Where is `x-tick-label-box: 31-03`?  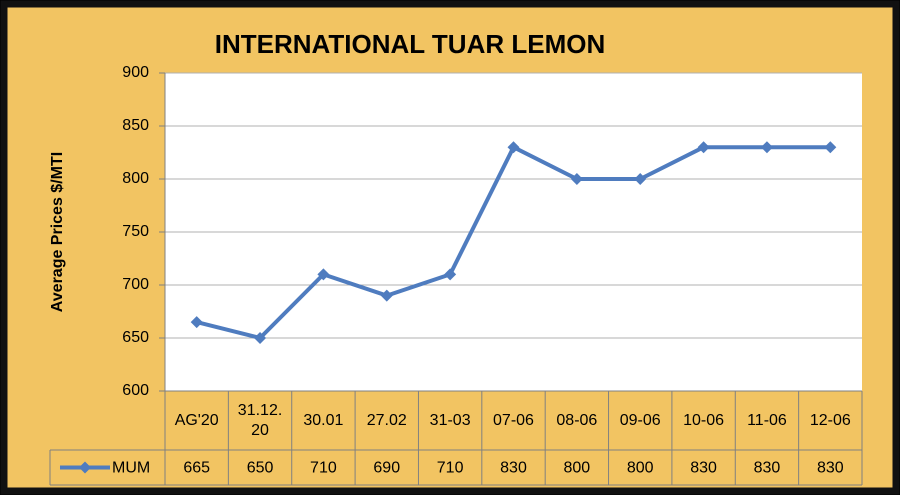 x-tick-label-box: 31-03 is located at coordinates (450, 420).